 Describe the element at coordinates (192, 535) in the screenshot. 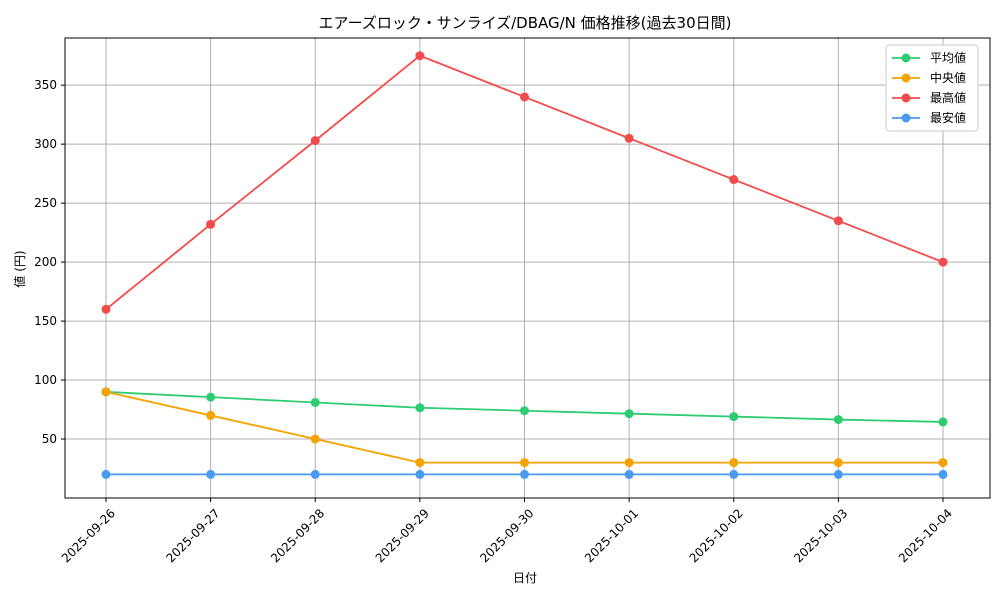

I see `x-tick-label: 2025-09-27` at that location.